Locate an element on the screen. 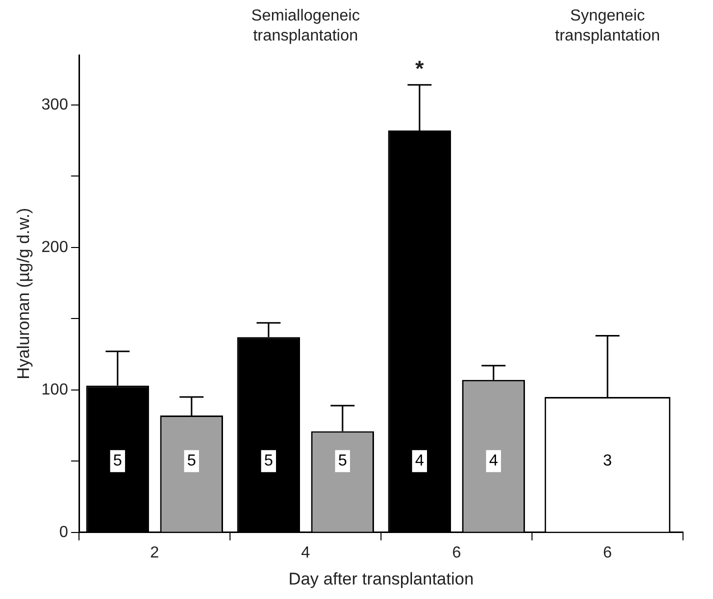 The width and height of the screenshot is (713, 599). annotation: * is located at coordinates (419, 68).